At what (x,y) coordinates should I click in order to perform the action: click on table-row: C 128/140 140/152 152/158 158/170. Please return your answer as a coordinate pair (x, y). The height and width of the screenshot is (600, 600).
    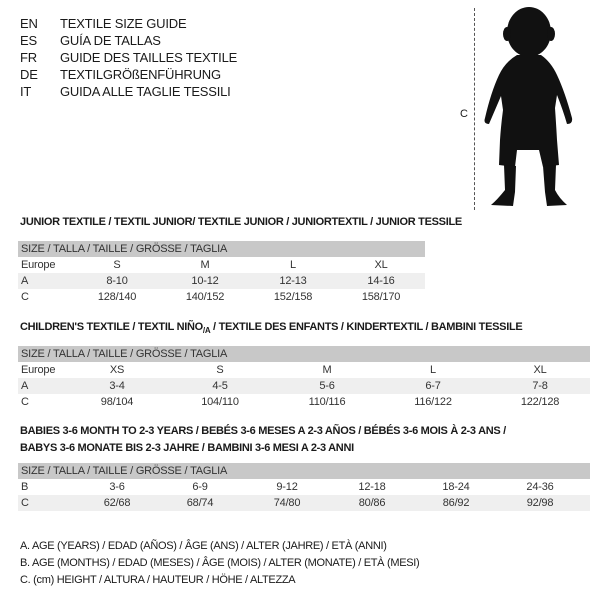
    Looking at the image, I should click on (221, 297).